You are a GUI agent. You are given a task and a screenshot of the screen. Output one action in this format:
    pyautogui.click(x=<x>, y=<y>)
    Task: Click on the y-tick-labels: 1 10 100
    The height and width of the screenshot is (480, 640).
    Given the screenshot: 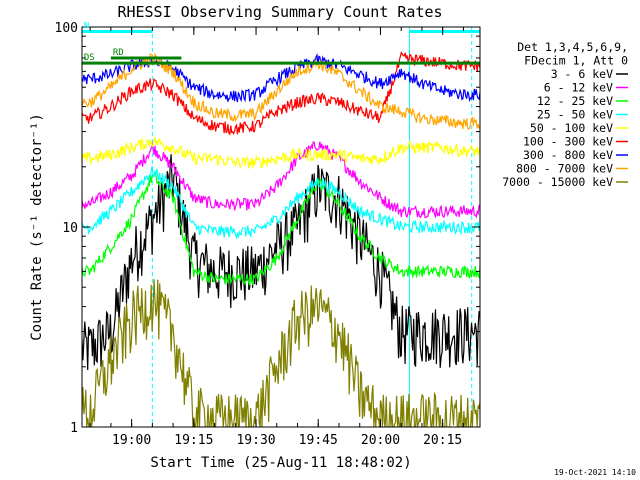 What is the action you would take?
    pyautogui.click(x=66, y=228)
    